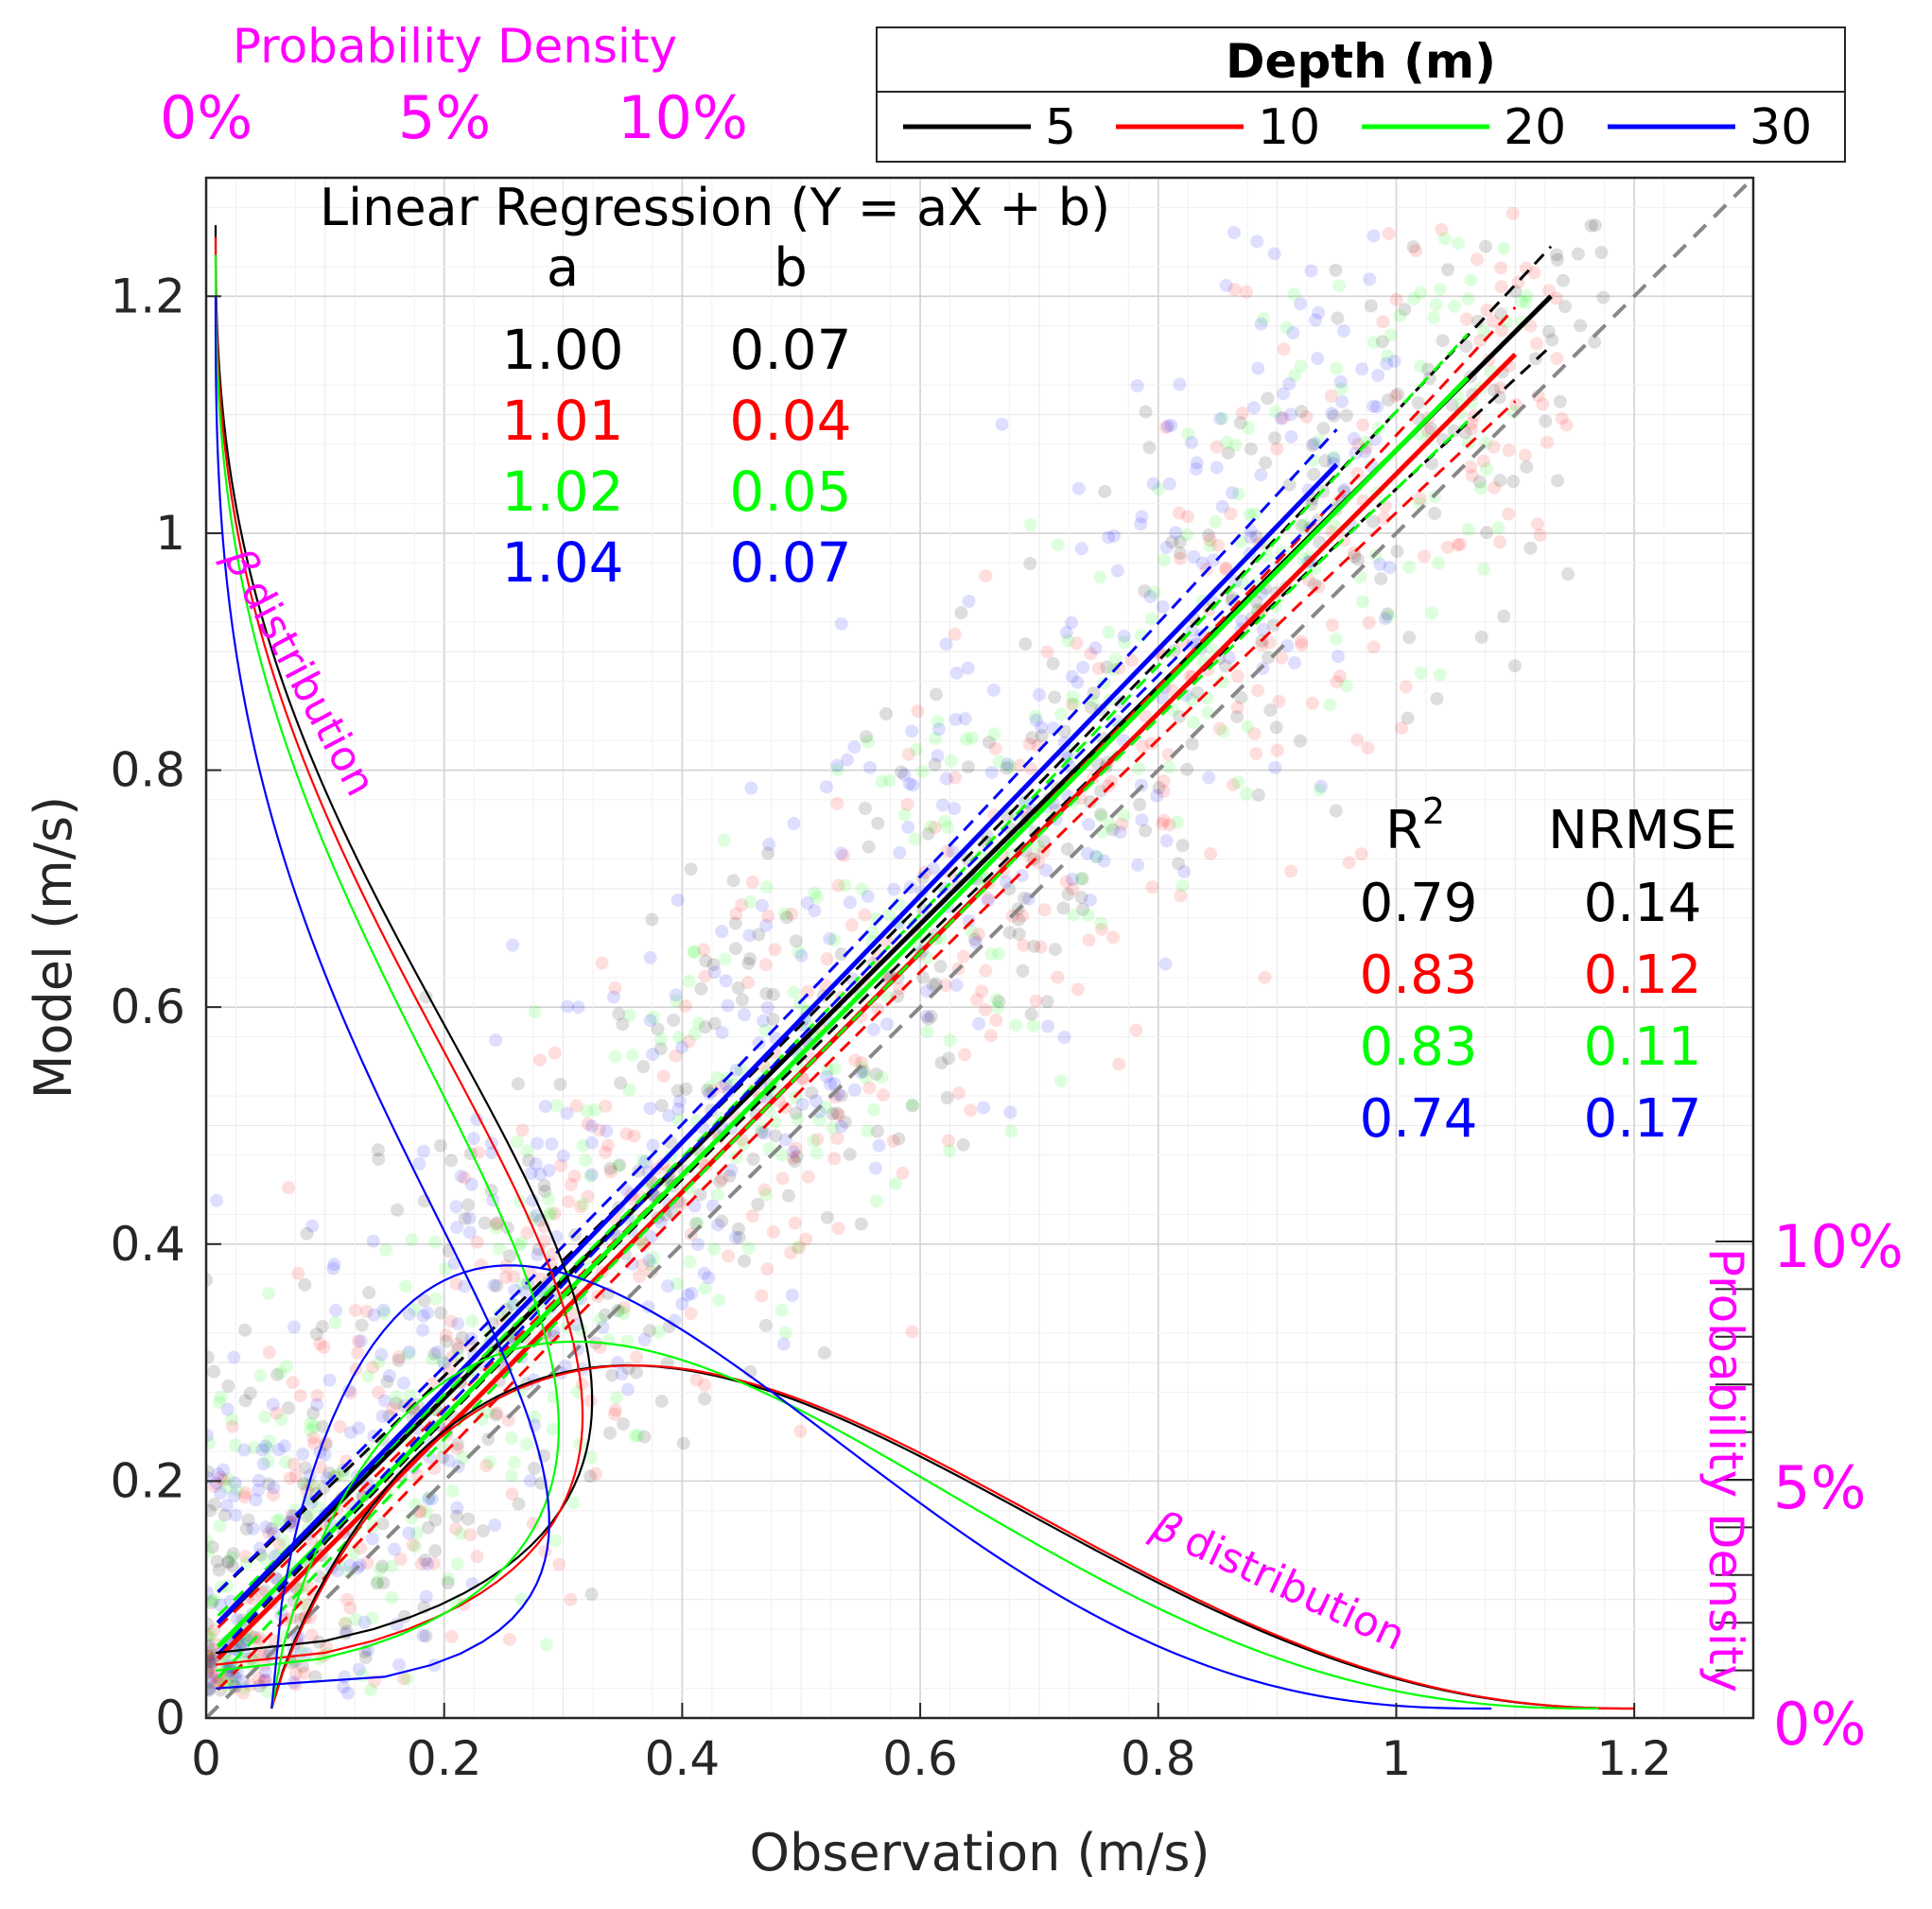 This screenshot has width=1932, height=1909. I want to click on x-tick-label: 0, so click(206, 1759).